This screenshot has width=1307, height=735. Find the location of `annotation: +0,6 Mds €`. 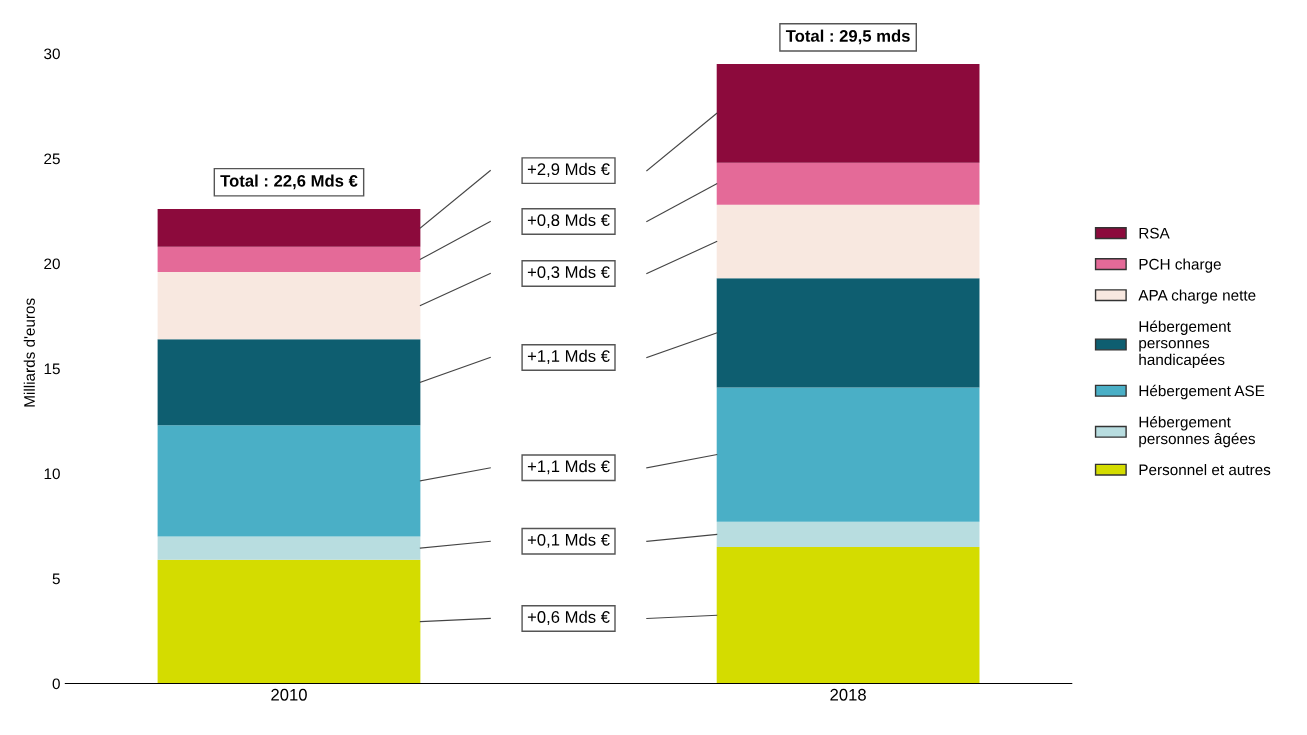

annotation: +0,6 Mds € is located at coordinates (568, 617).